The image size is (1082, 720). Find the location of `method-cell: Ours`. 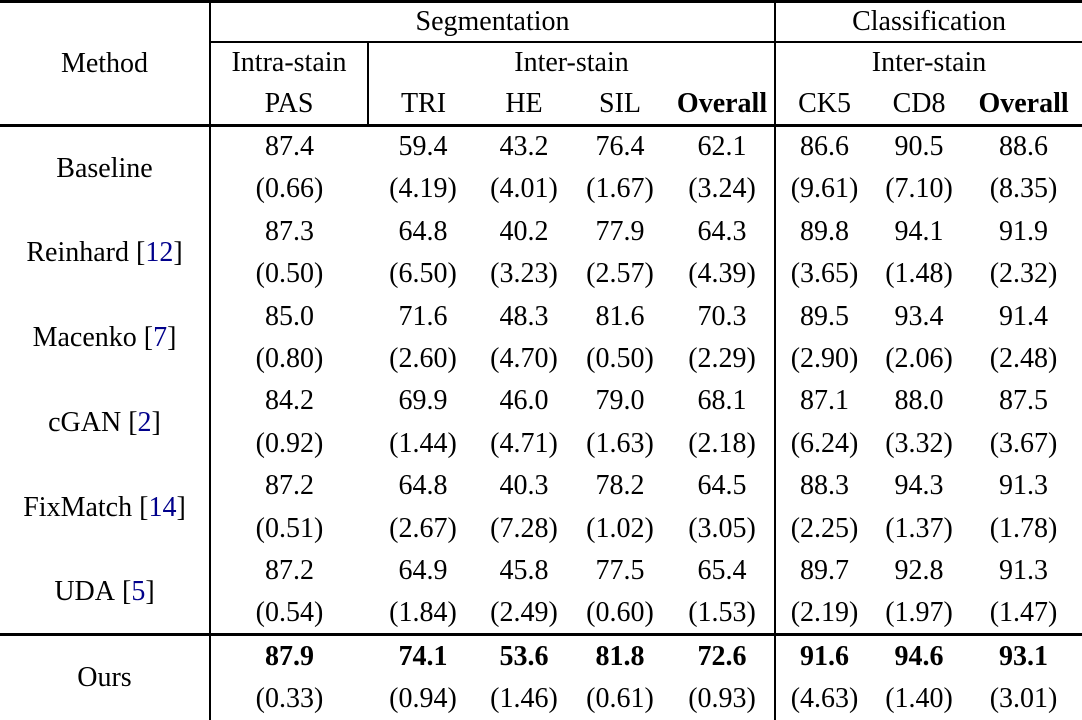

method-cell: Ours is located at coordinates (105, 676).